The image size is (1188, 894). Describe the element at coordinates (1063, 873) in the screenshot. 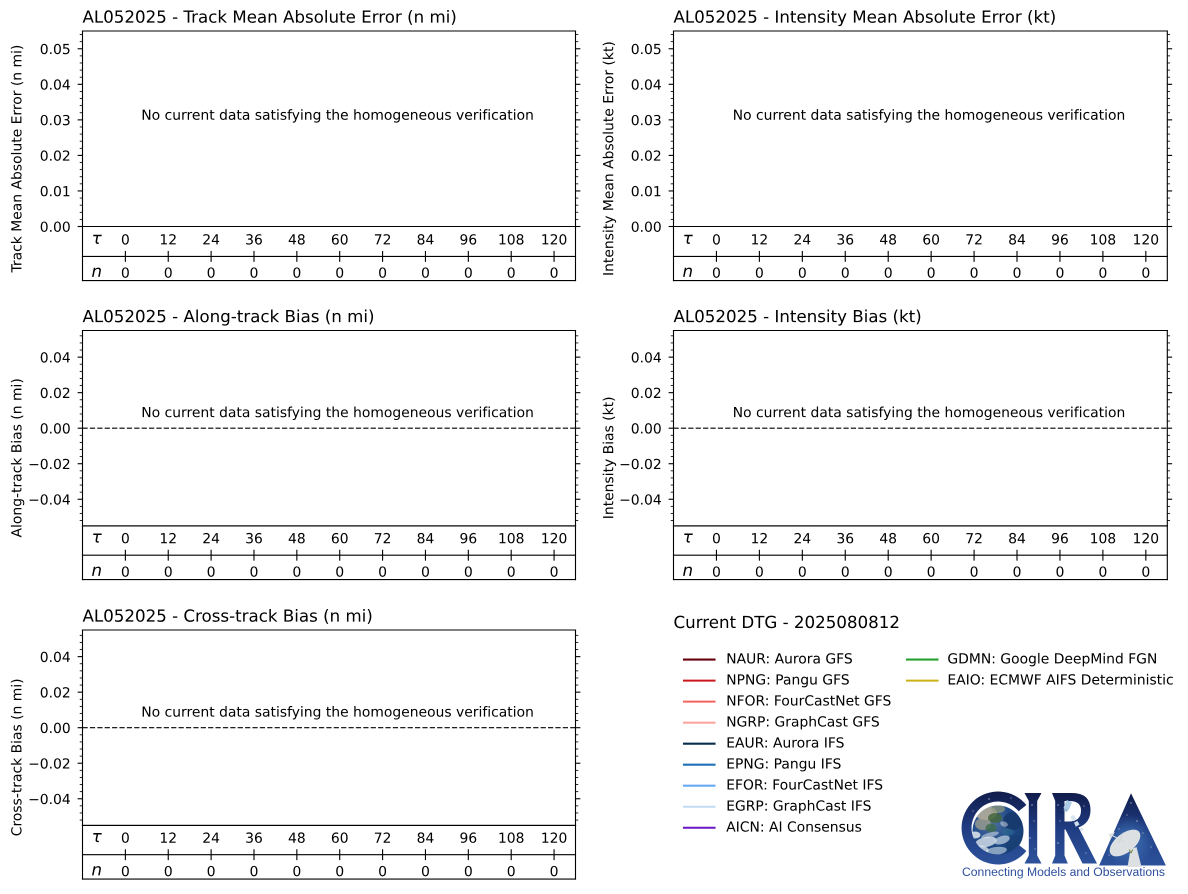

I see `svg-text:Connecting Models and Observat: Connecting Models and Observations` at that location.